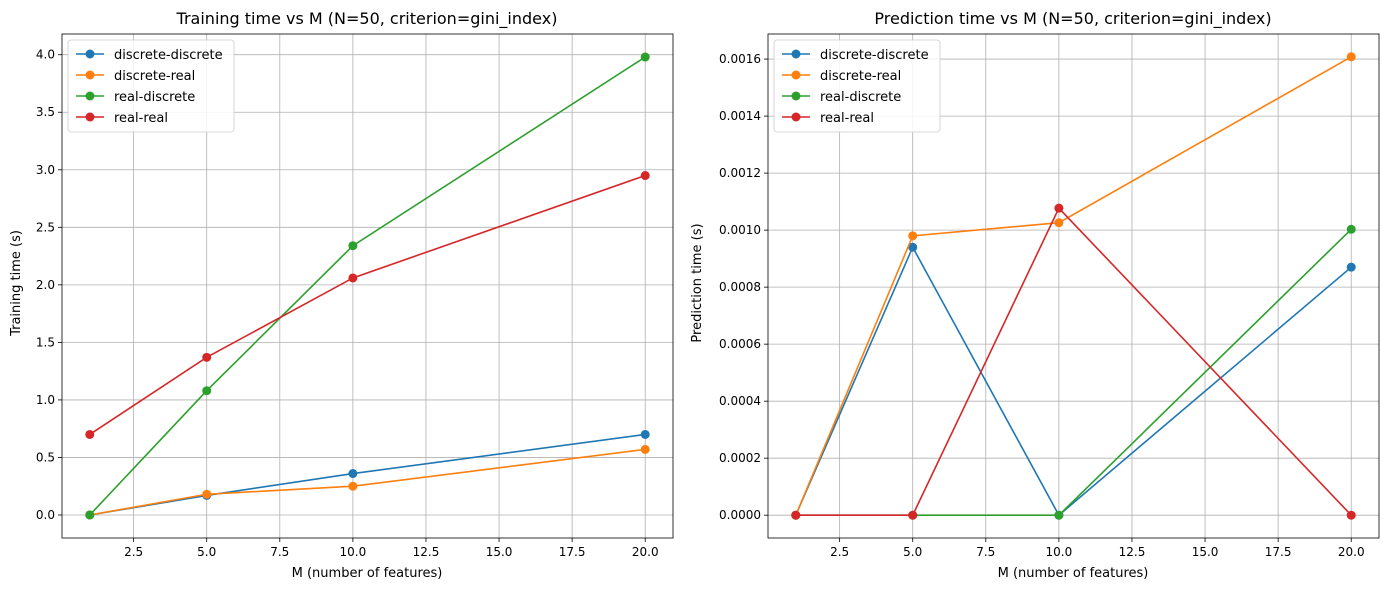 The height and width of the screenshot is (590, 1389). I want to click on y-tick-label: 0.0002, so click(740, 458).